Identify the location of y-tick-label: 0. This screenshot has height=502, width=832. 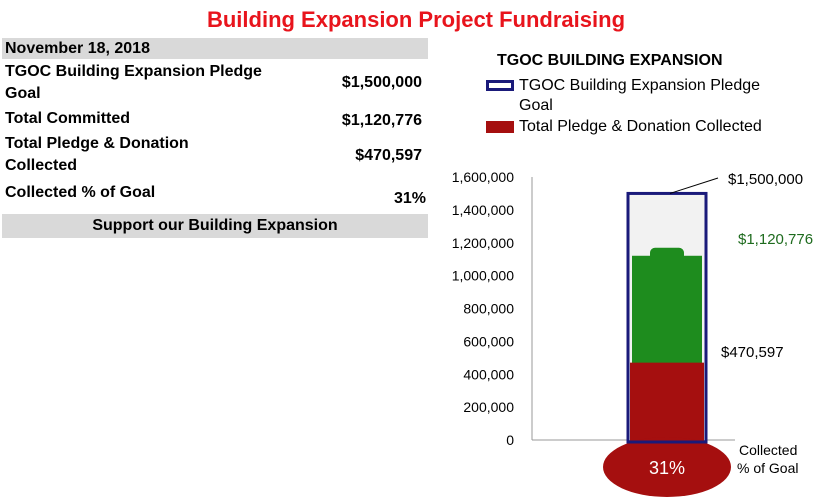
(510, 440).